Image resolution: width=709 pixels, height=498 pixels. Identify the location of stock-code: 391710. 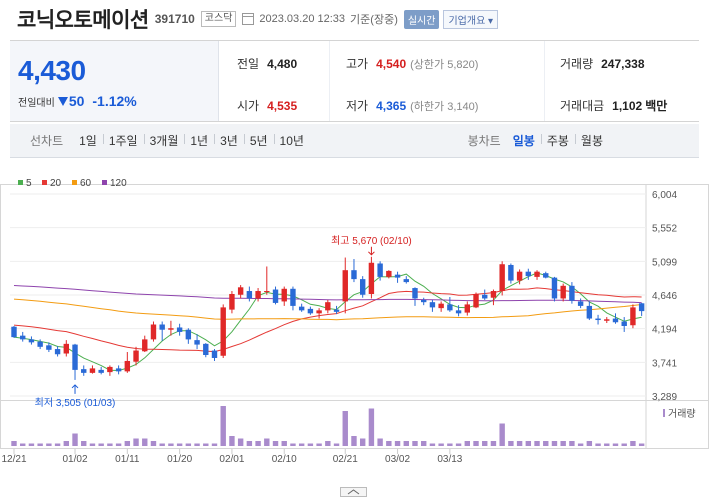
(174, 19).